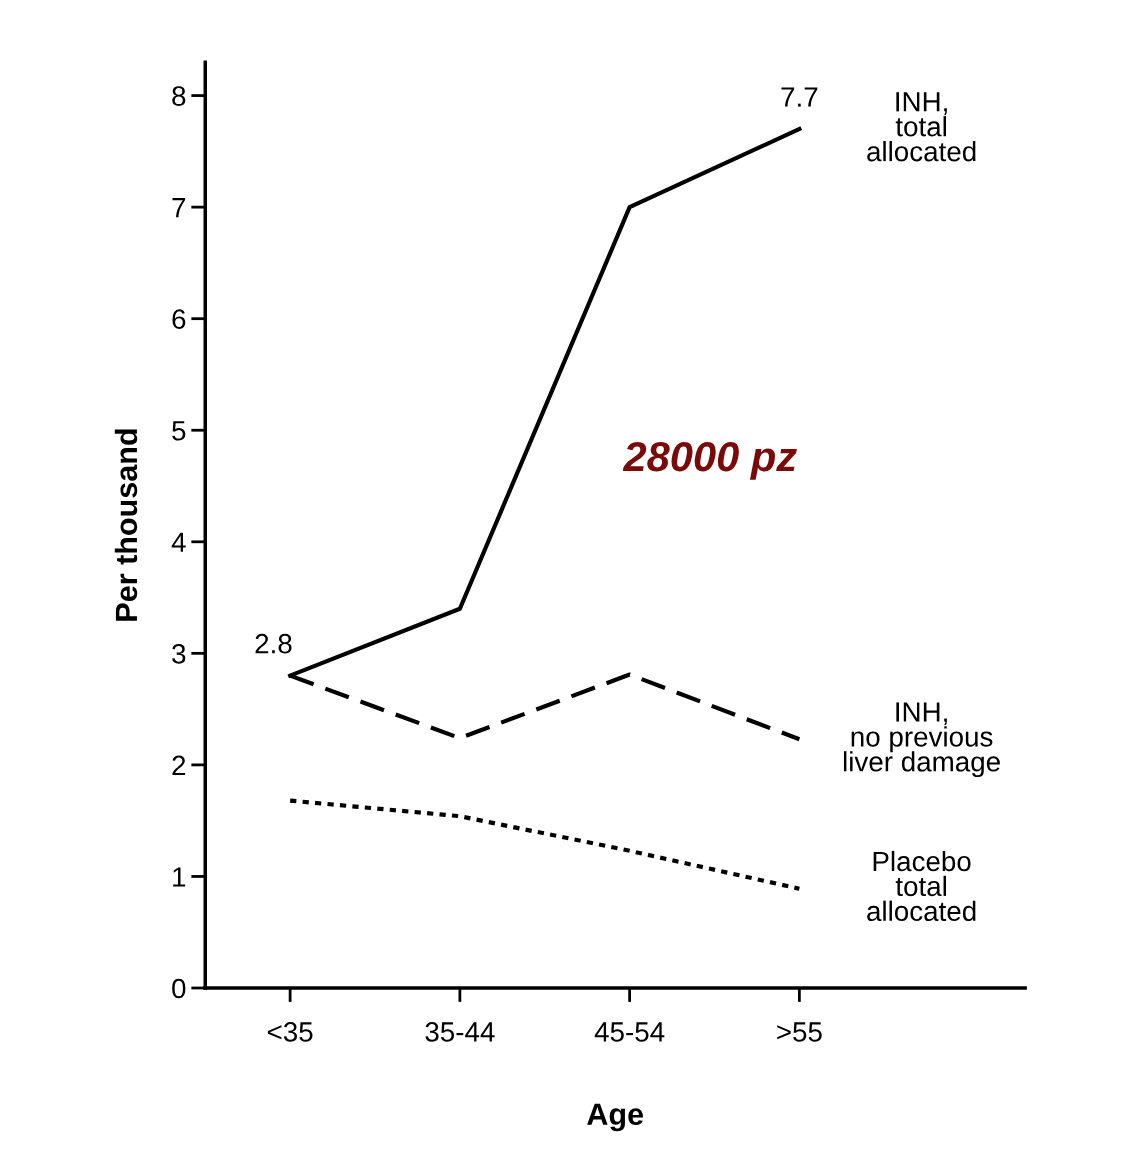  What do you see at coordinates (179, 319) in the screenshot?
I see `y-tick-label: 6` at bounding box center [179, 319].